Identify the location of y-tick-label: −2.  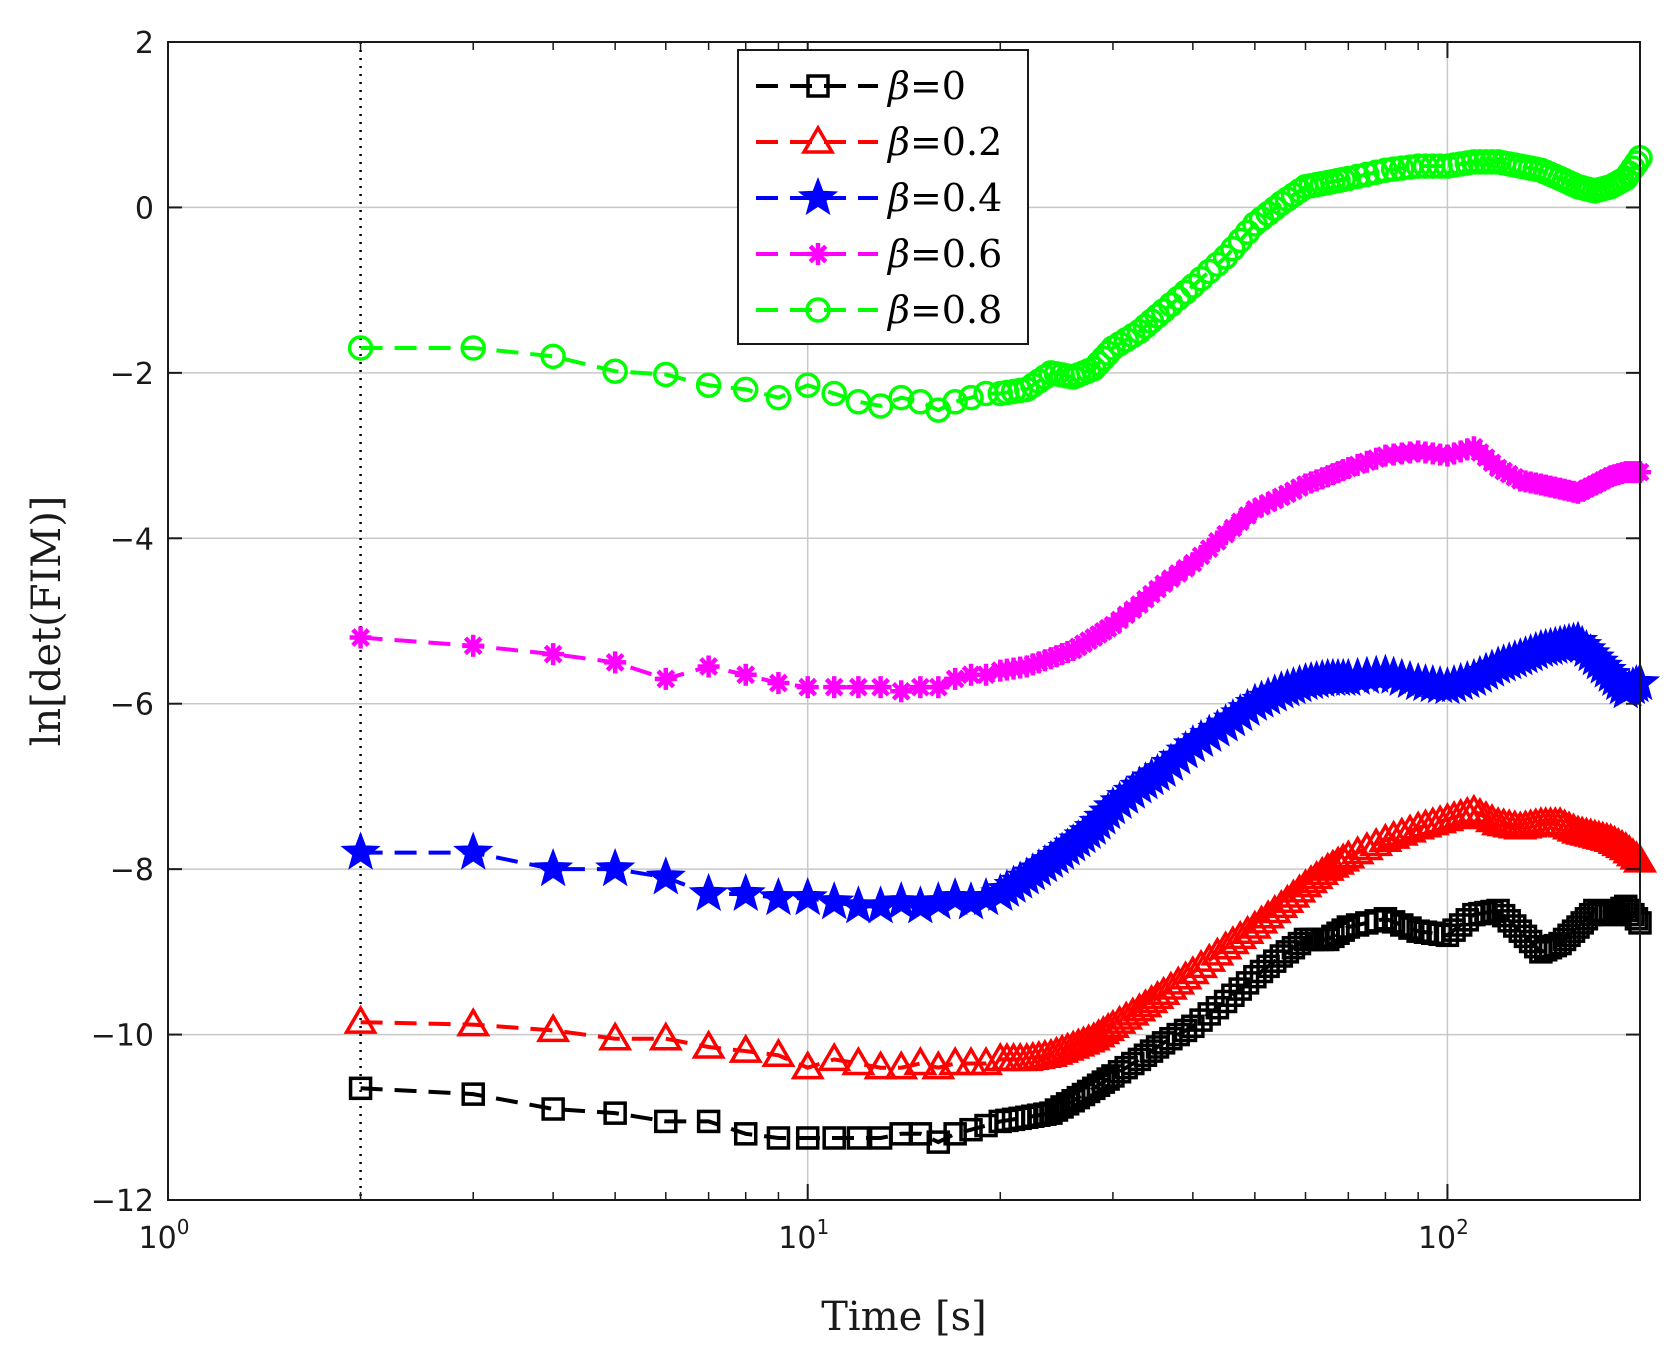
(132, 374).